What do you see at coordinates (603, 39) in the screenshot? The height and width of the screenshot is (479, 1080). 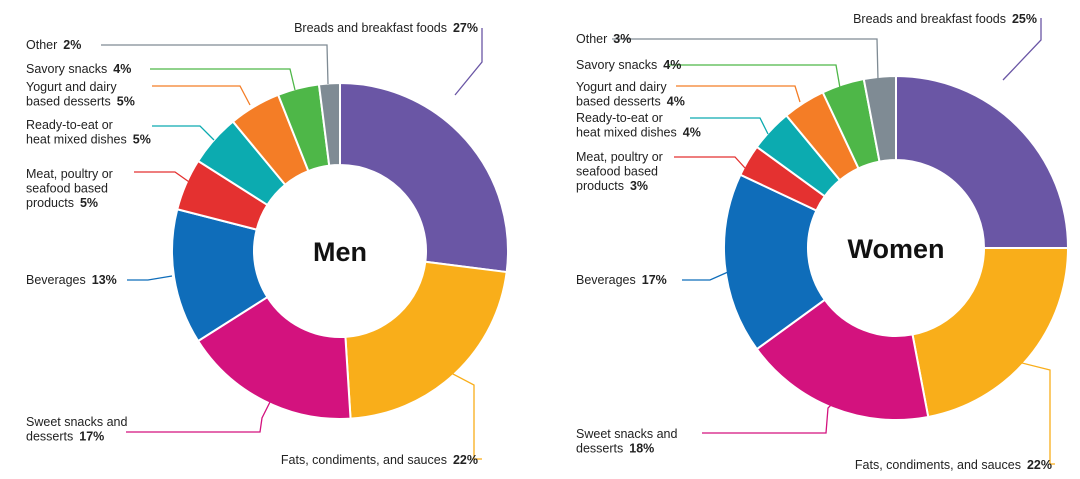 I see `slice-label: Other 3%` at bounding box center [603, 39].